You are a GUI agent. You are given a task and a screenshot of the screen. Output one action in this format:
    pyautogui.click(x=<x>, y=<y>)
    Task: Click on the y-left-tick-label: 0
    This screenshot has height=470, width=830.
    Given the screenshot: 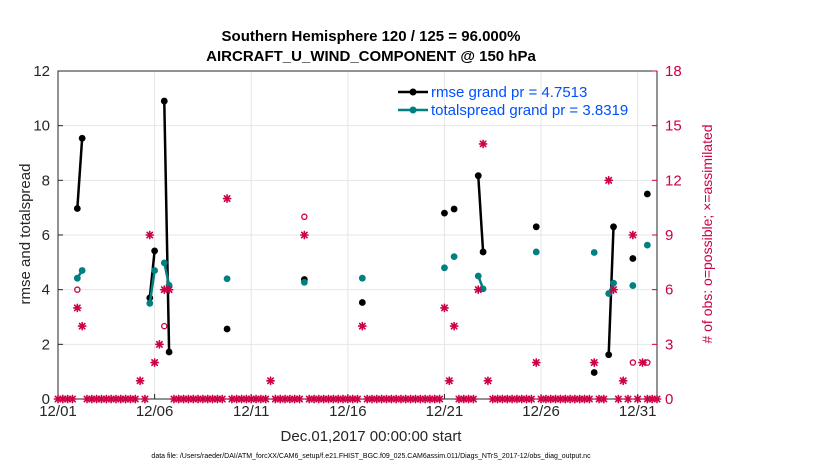 What is the action you would take?
    pyautogui.click(x=46, y=399)
    